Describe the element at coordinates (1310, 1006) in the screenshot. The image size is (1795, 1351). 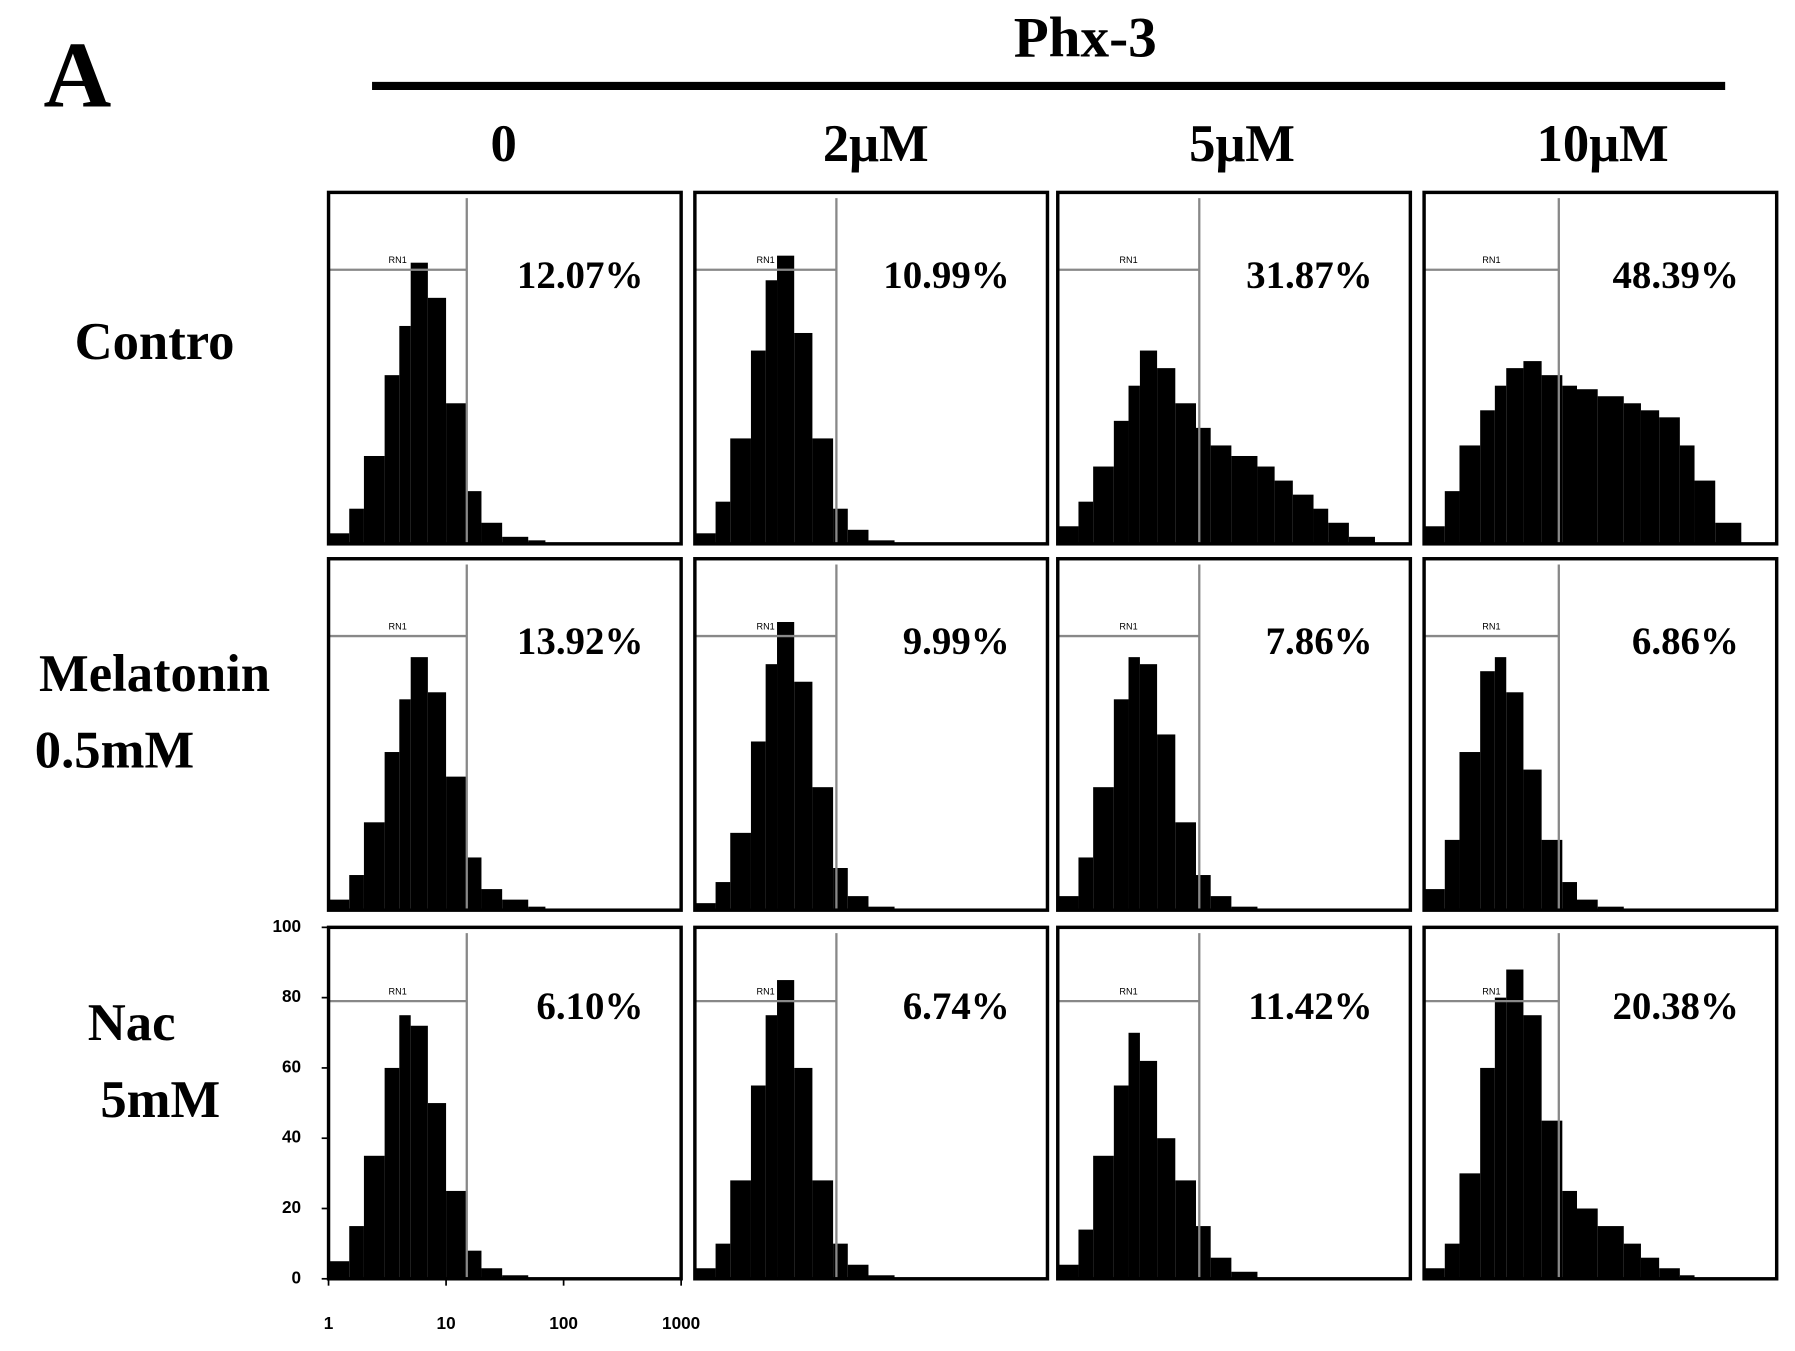
I see `percent-annotation: 11.42%` at that location.